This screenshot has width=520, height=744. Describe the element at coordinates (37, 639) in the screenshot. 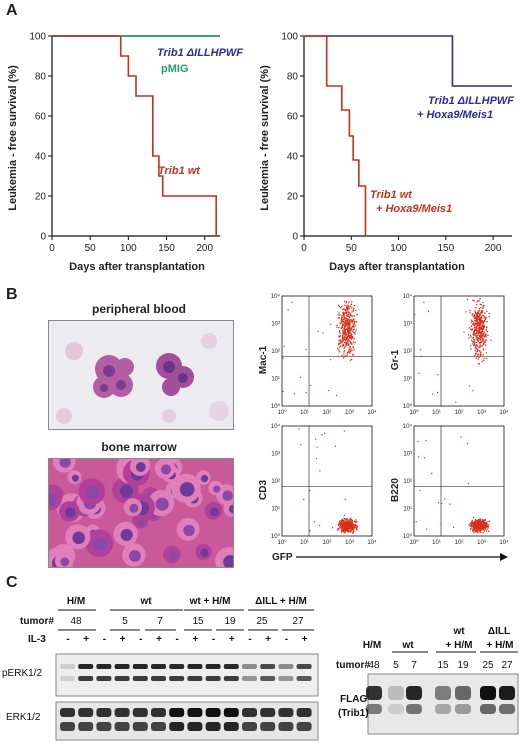

I see `il3-label: IL-3` at that location.